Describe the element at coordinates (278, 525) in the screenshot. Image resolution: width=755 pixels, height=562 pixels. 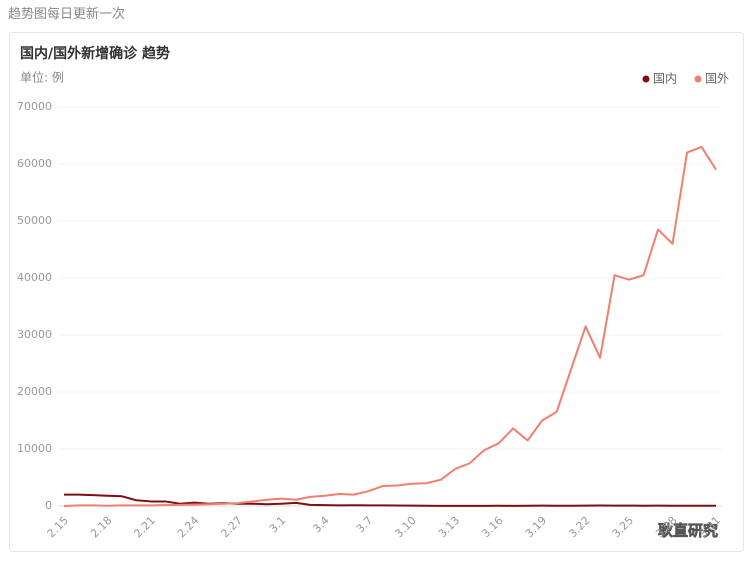
I see `x-tick-label: 3.1` at that location.